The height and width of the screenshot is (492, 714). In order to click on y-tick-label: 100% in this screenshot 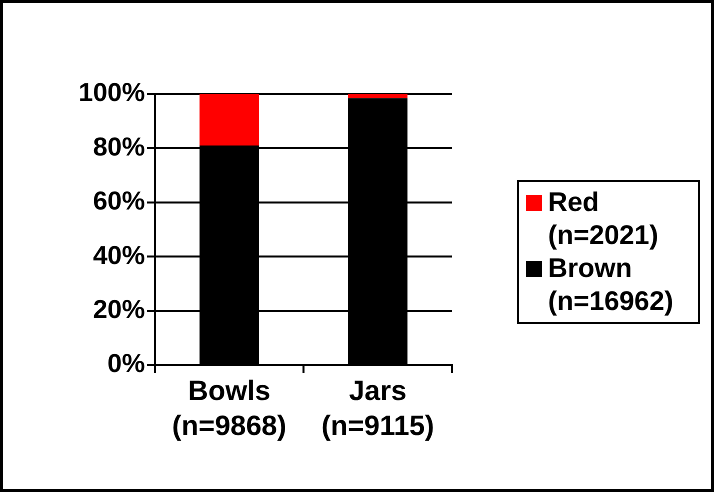, I will do `click(111, 92)`.